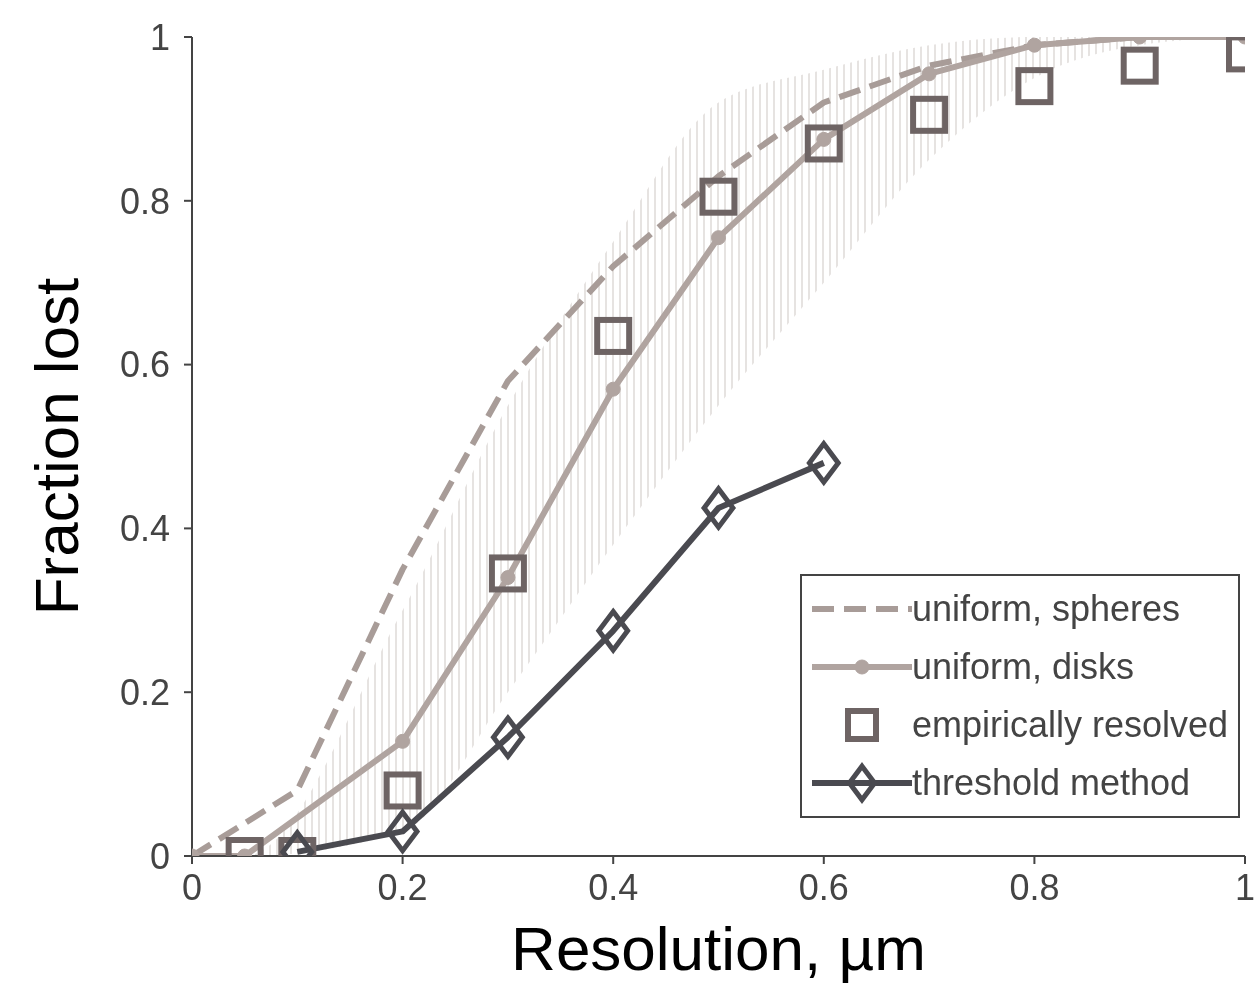  Describe the element at coordinates (144, 201) in the screenshot. I see `y-tick-label: 0.8` at that location.